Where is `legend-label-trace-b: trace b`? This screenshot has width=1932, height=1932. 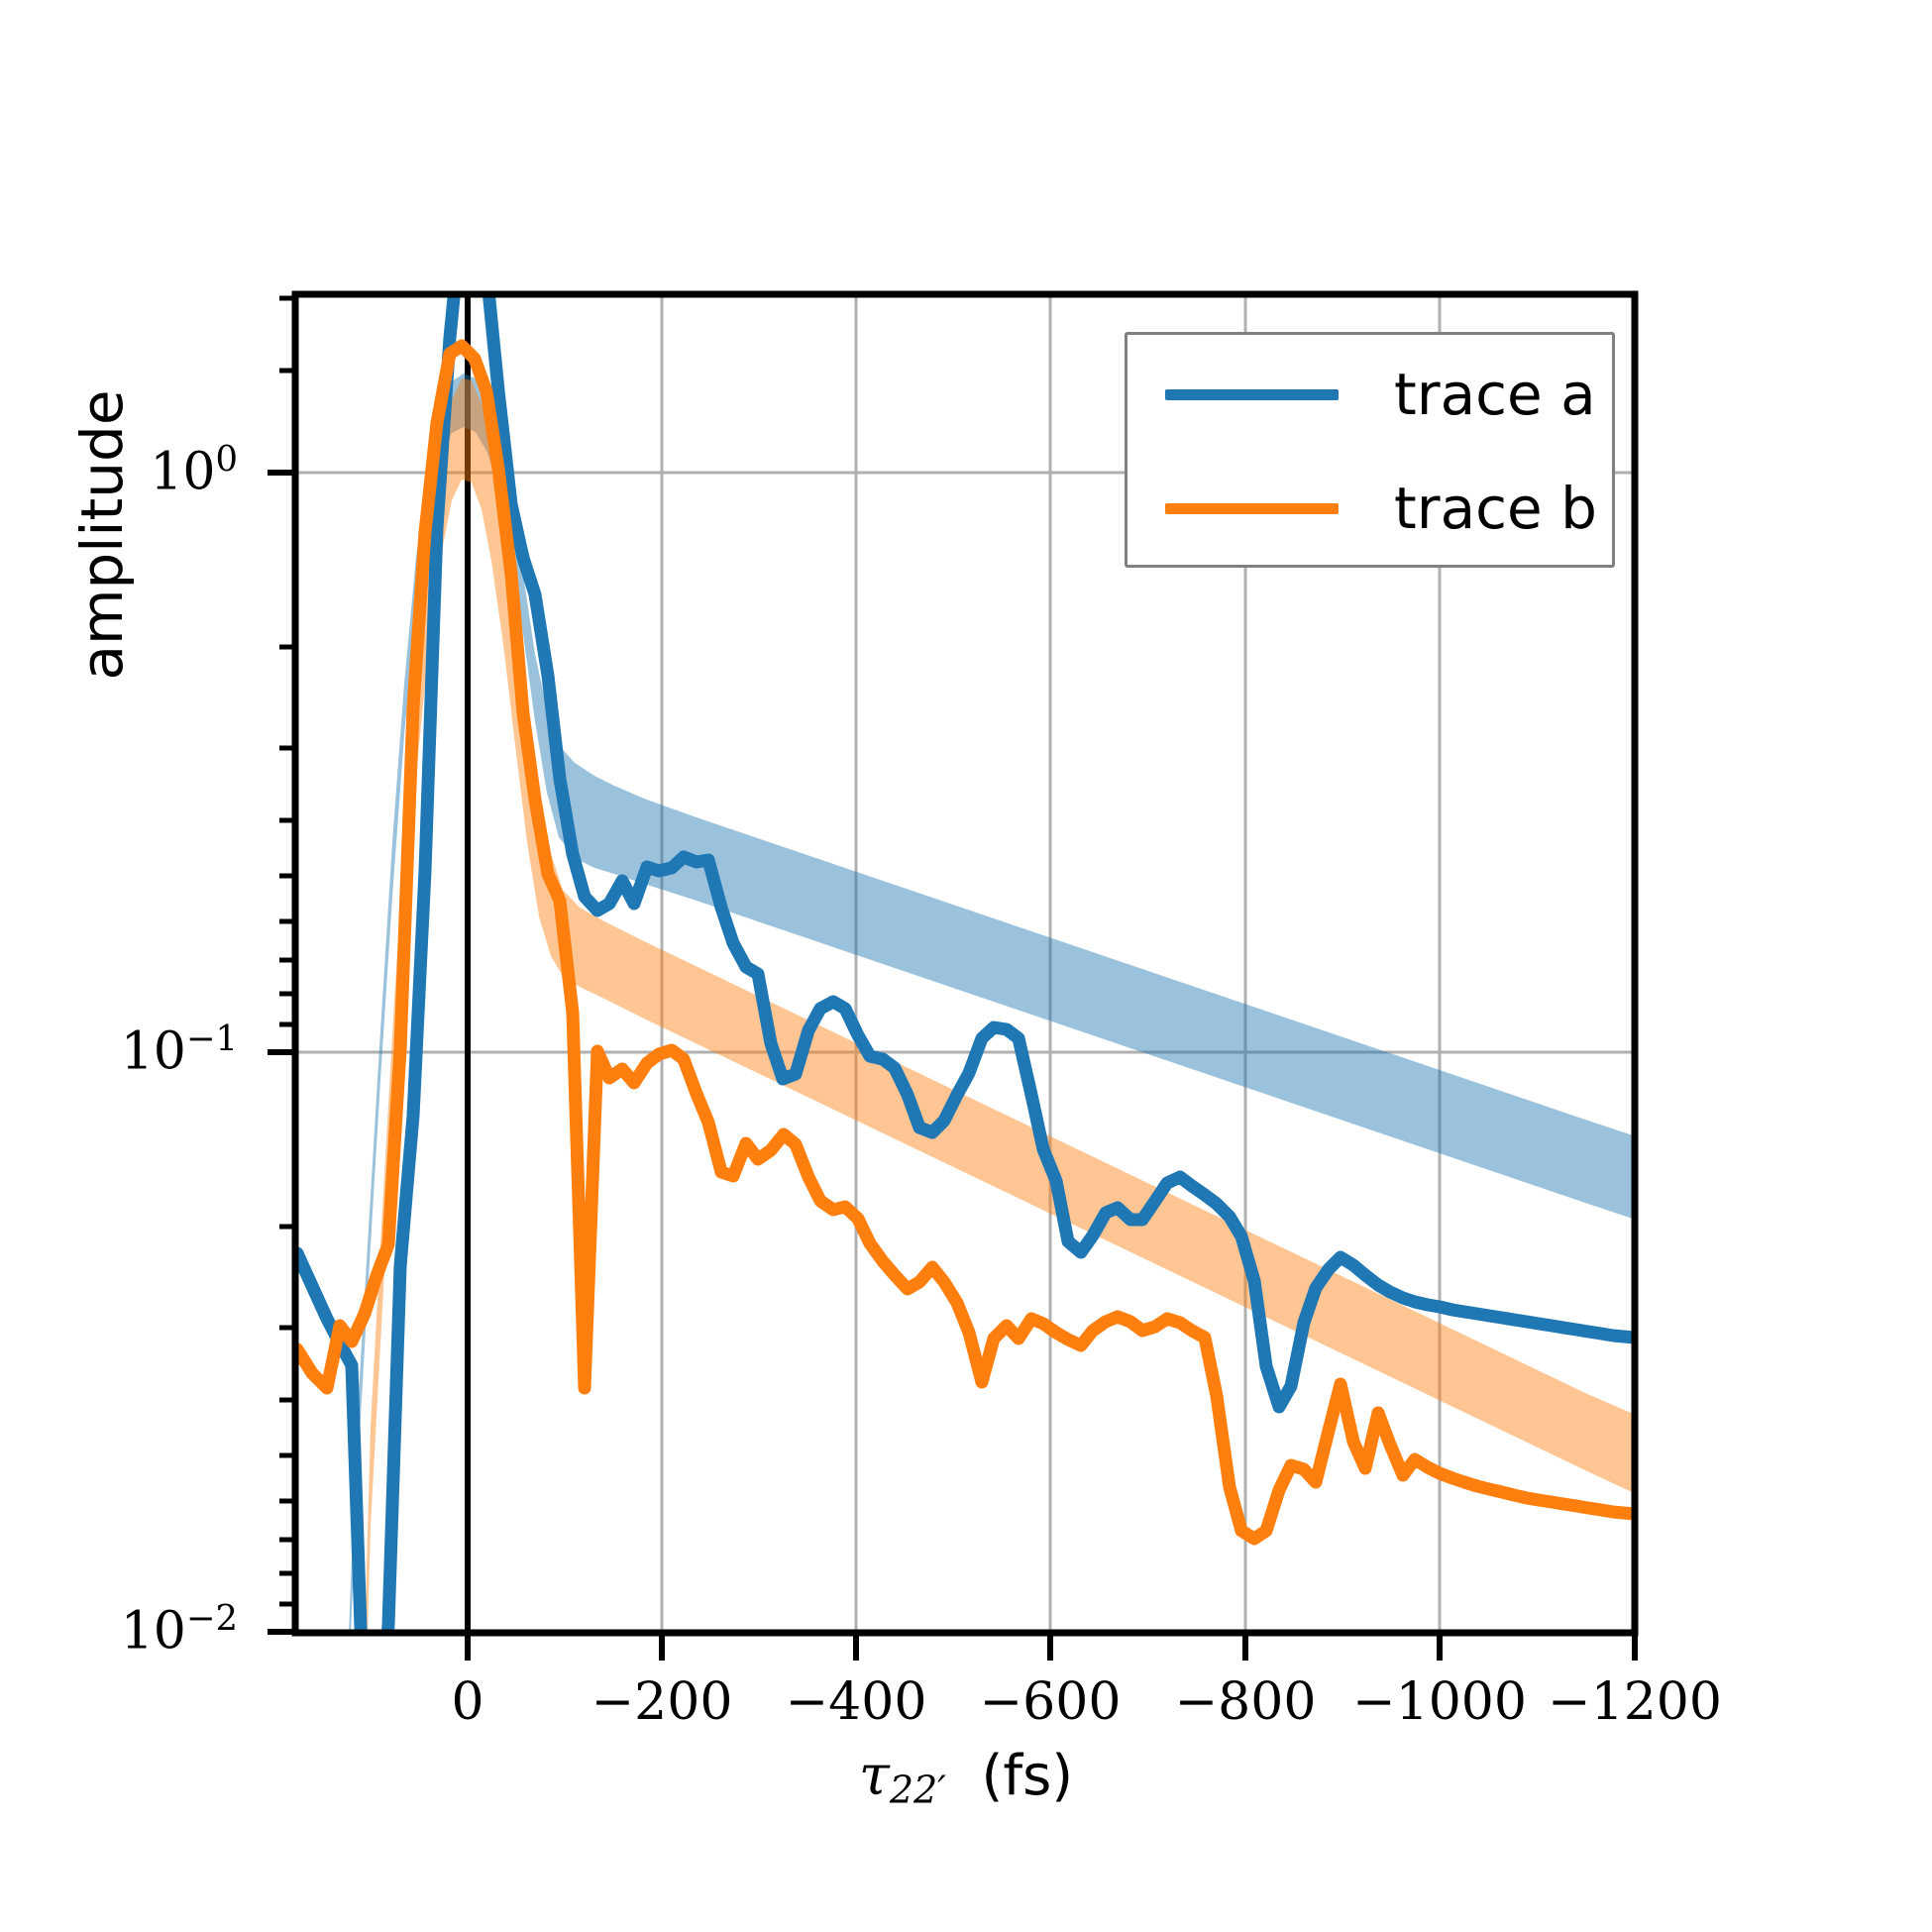 legend-label-trace-b: trace b is located at coordinates (1495, 509).